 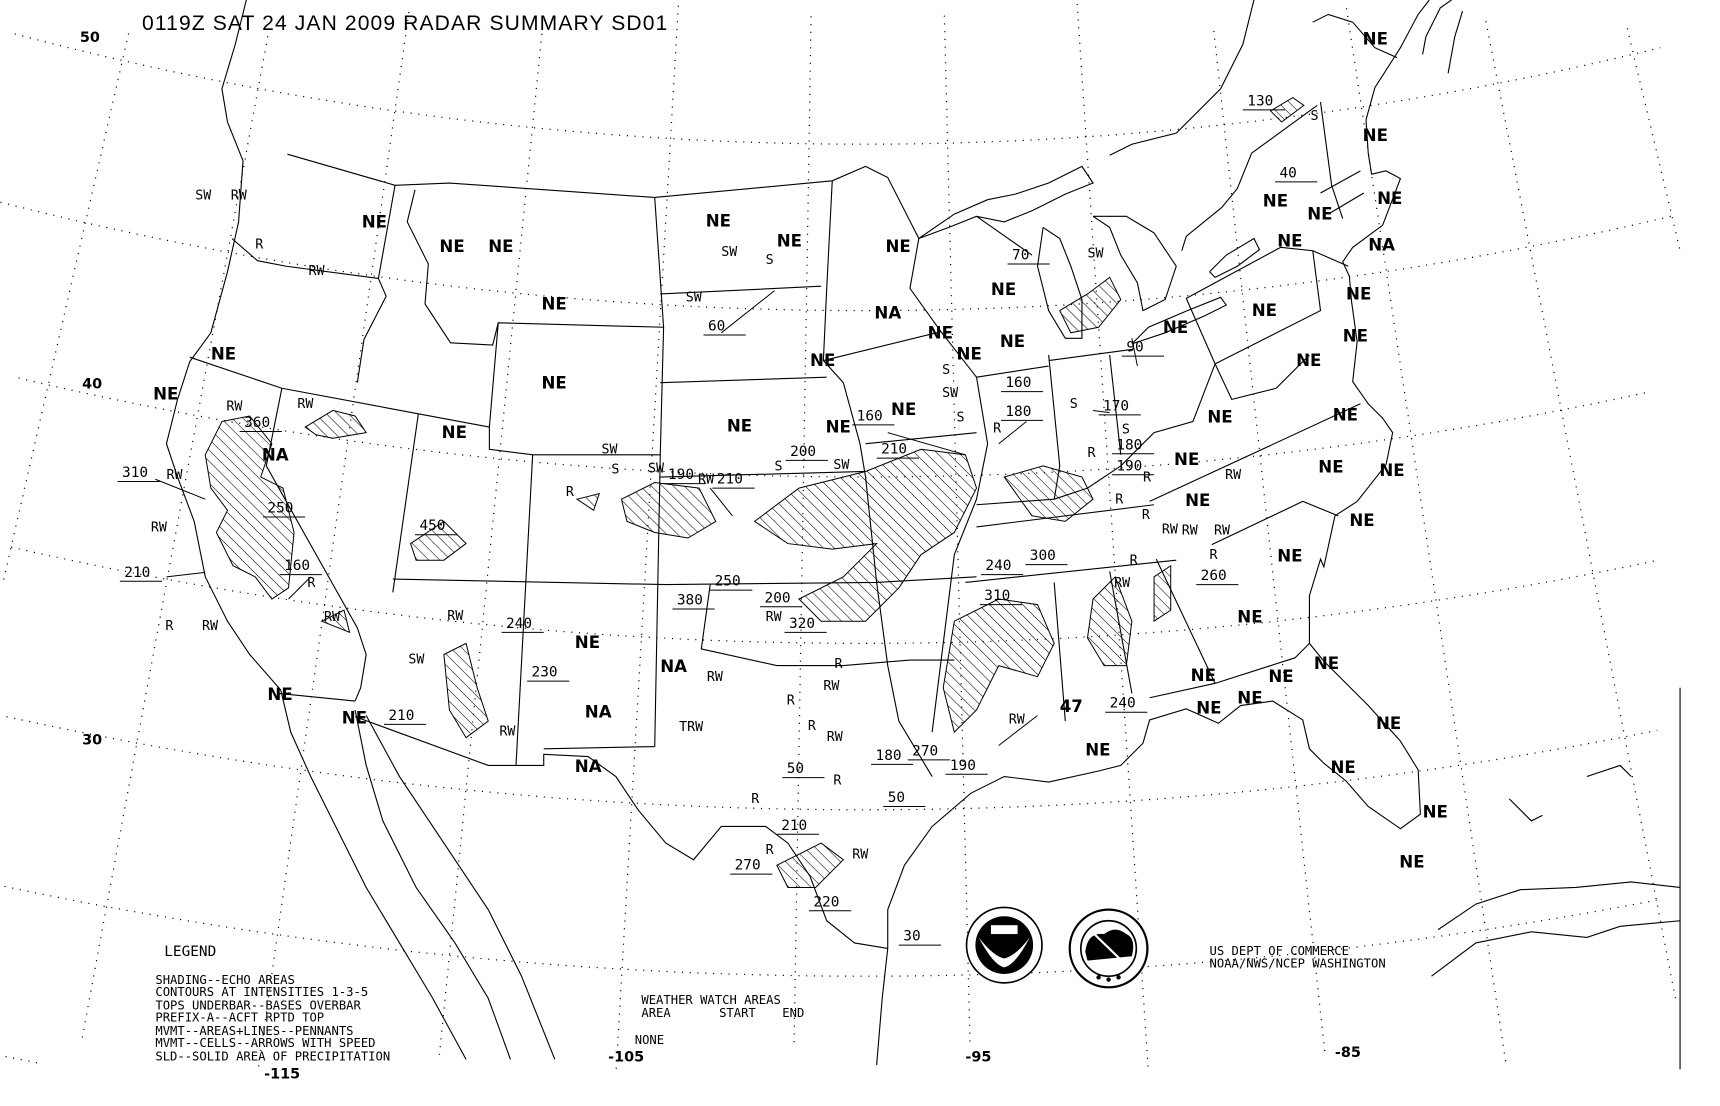 I want to click on latitude-label: 50, so click(x=90, y=38).